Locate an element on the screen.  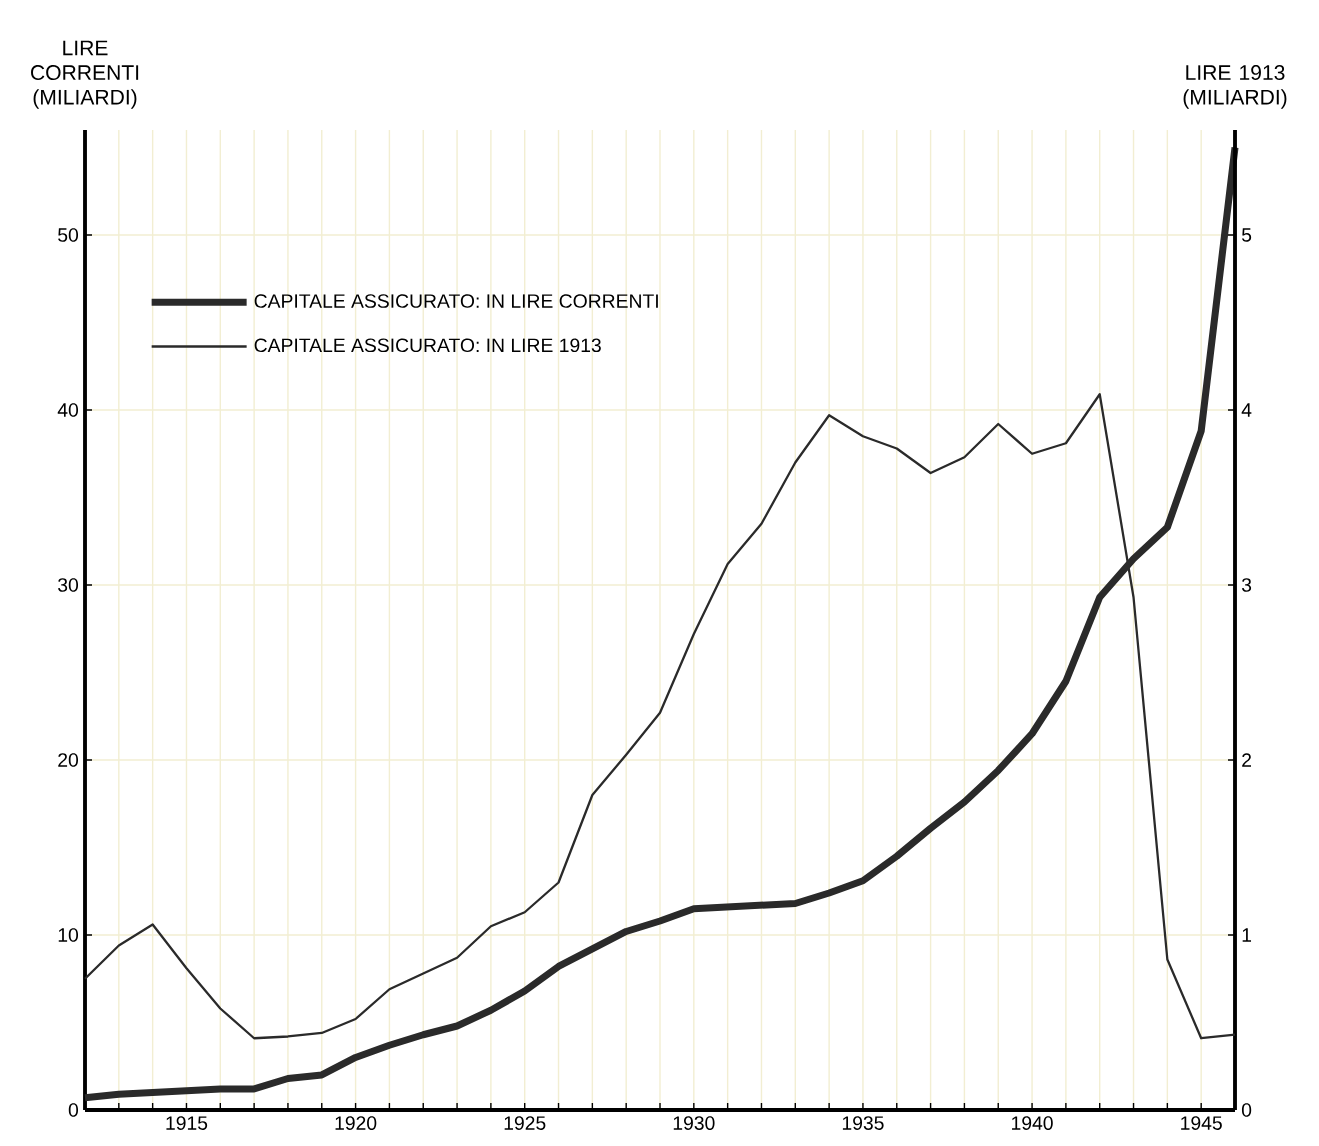
y2-tick-label: 0 is located at coordinates (1246, 1110).